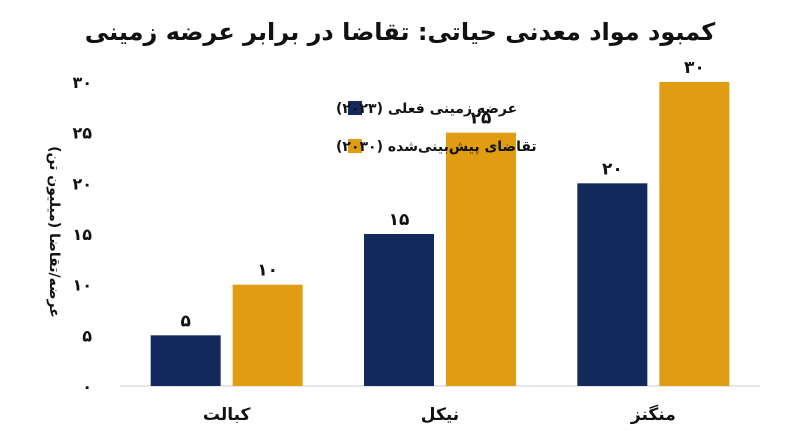 The image size is (800, 447). What do you see at coordinates (185, 321) in the screenshot?
I see `data-label: ۵` at bounding box center [185, 321].